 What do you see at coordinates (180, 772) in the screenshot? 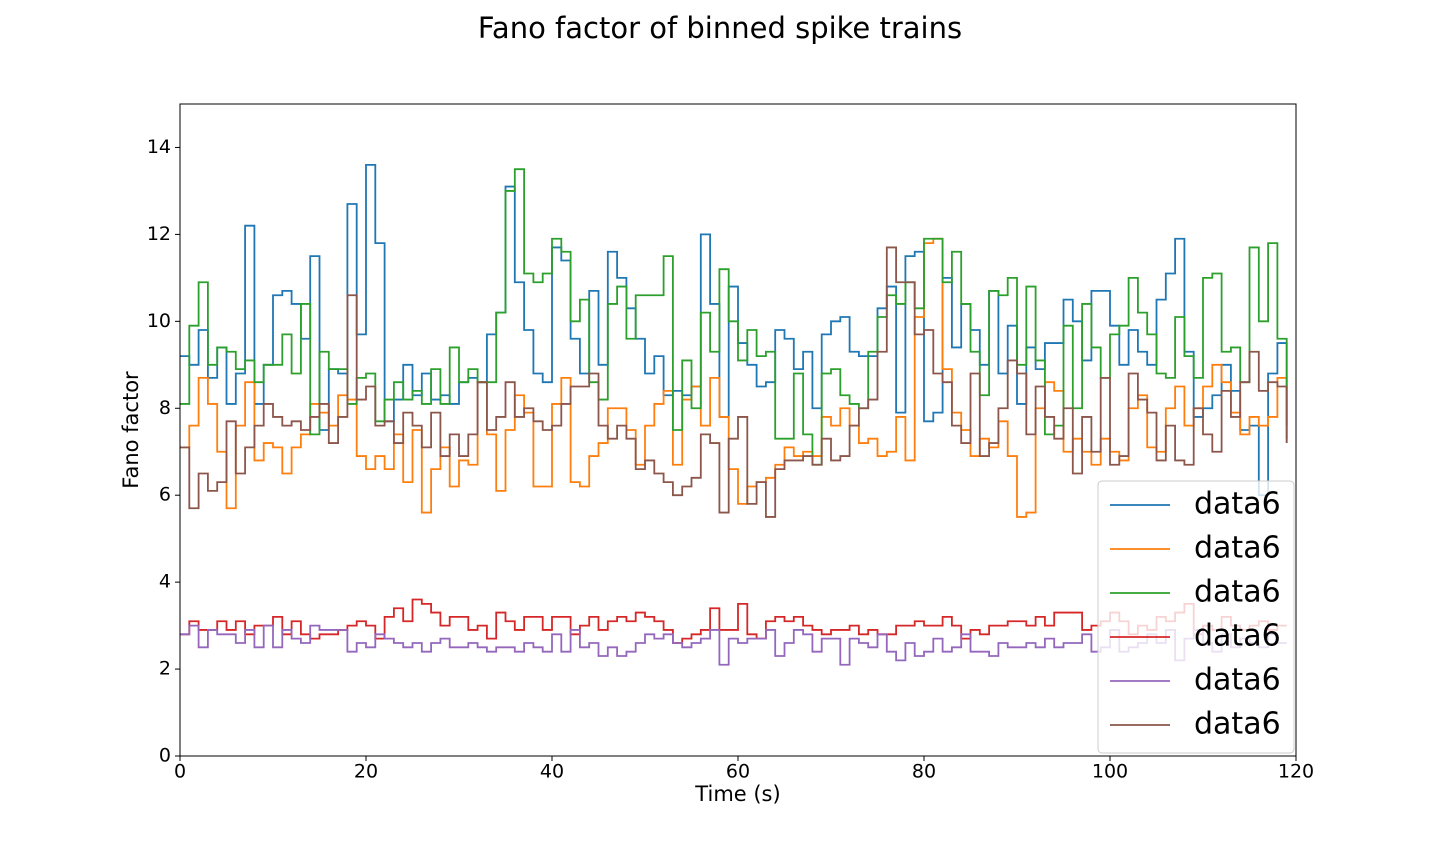
I see `x-tick-label: 0` at bounding box center [180, 772].